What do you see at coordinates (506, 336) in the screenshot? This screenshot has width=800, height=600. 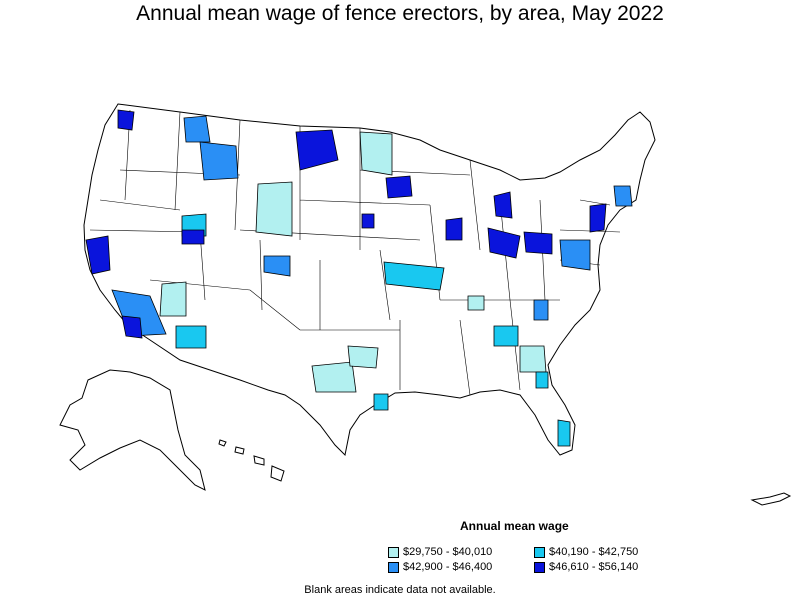 I see `area-atlanta` at bounding box center [506, 336].